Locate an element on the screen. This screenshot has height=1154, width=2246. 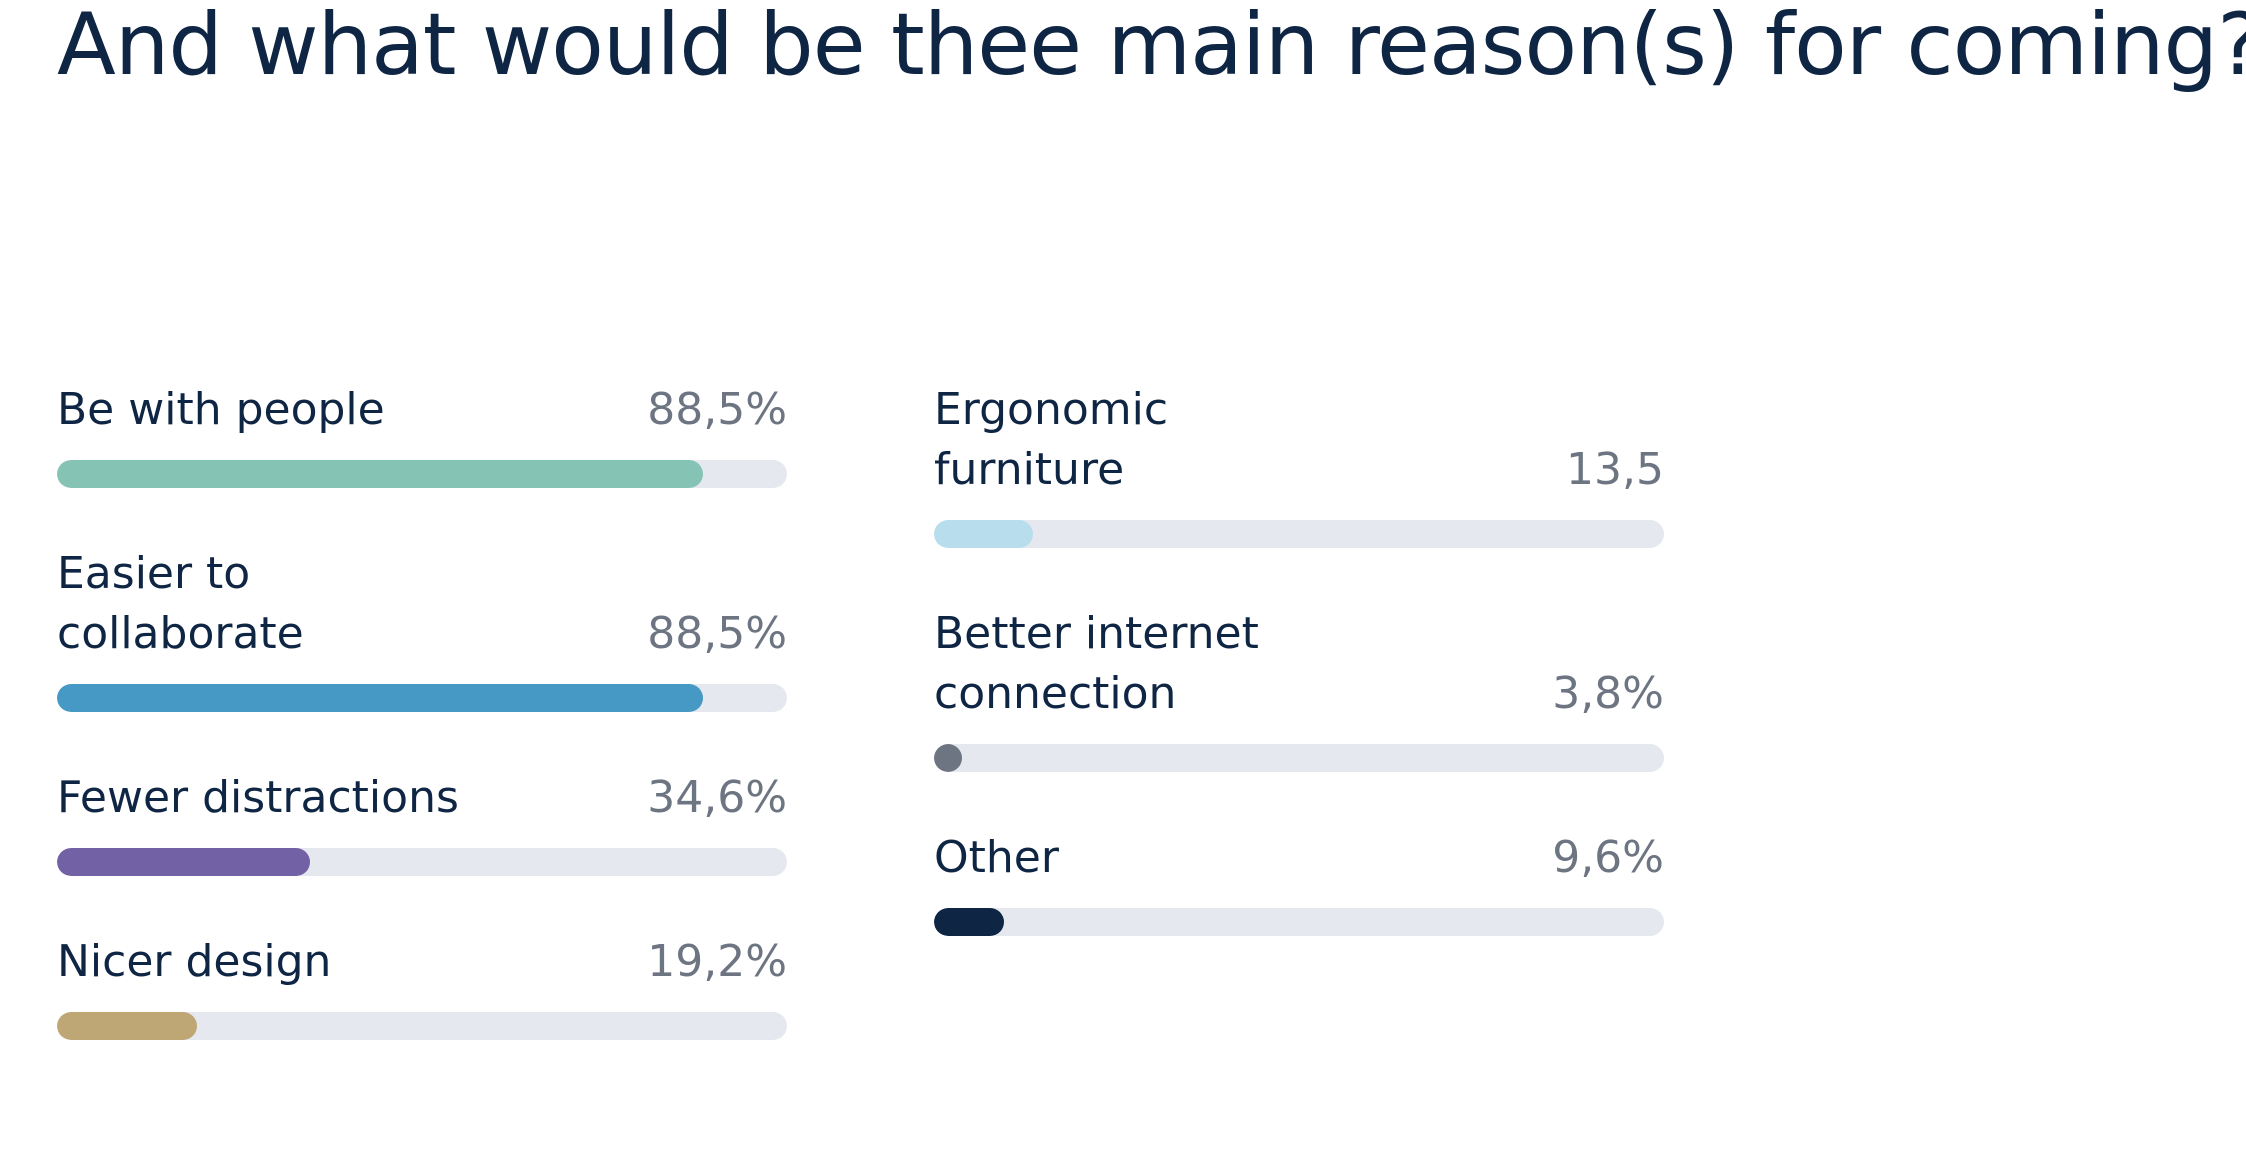
bar-item: Better internet connection 3,8% is located at coordinates (1299, 688).